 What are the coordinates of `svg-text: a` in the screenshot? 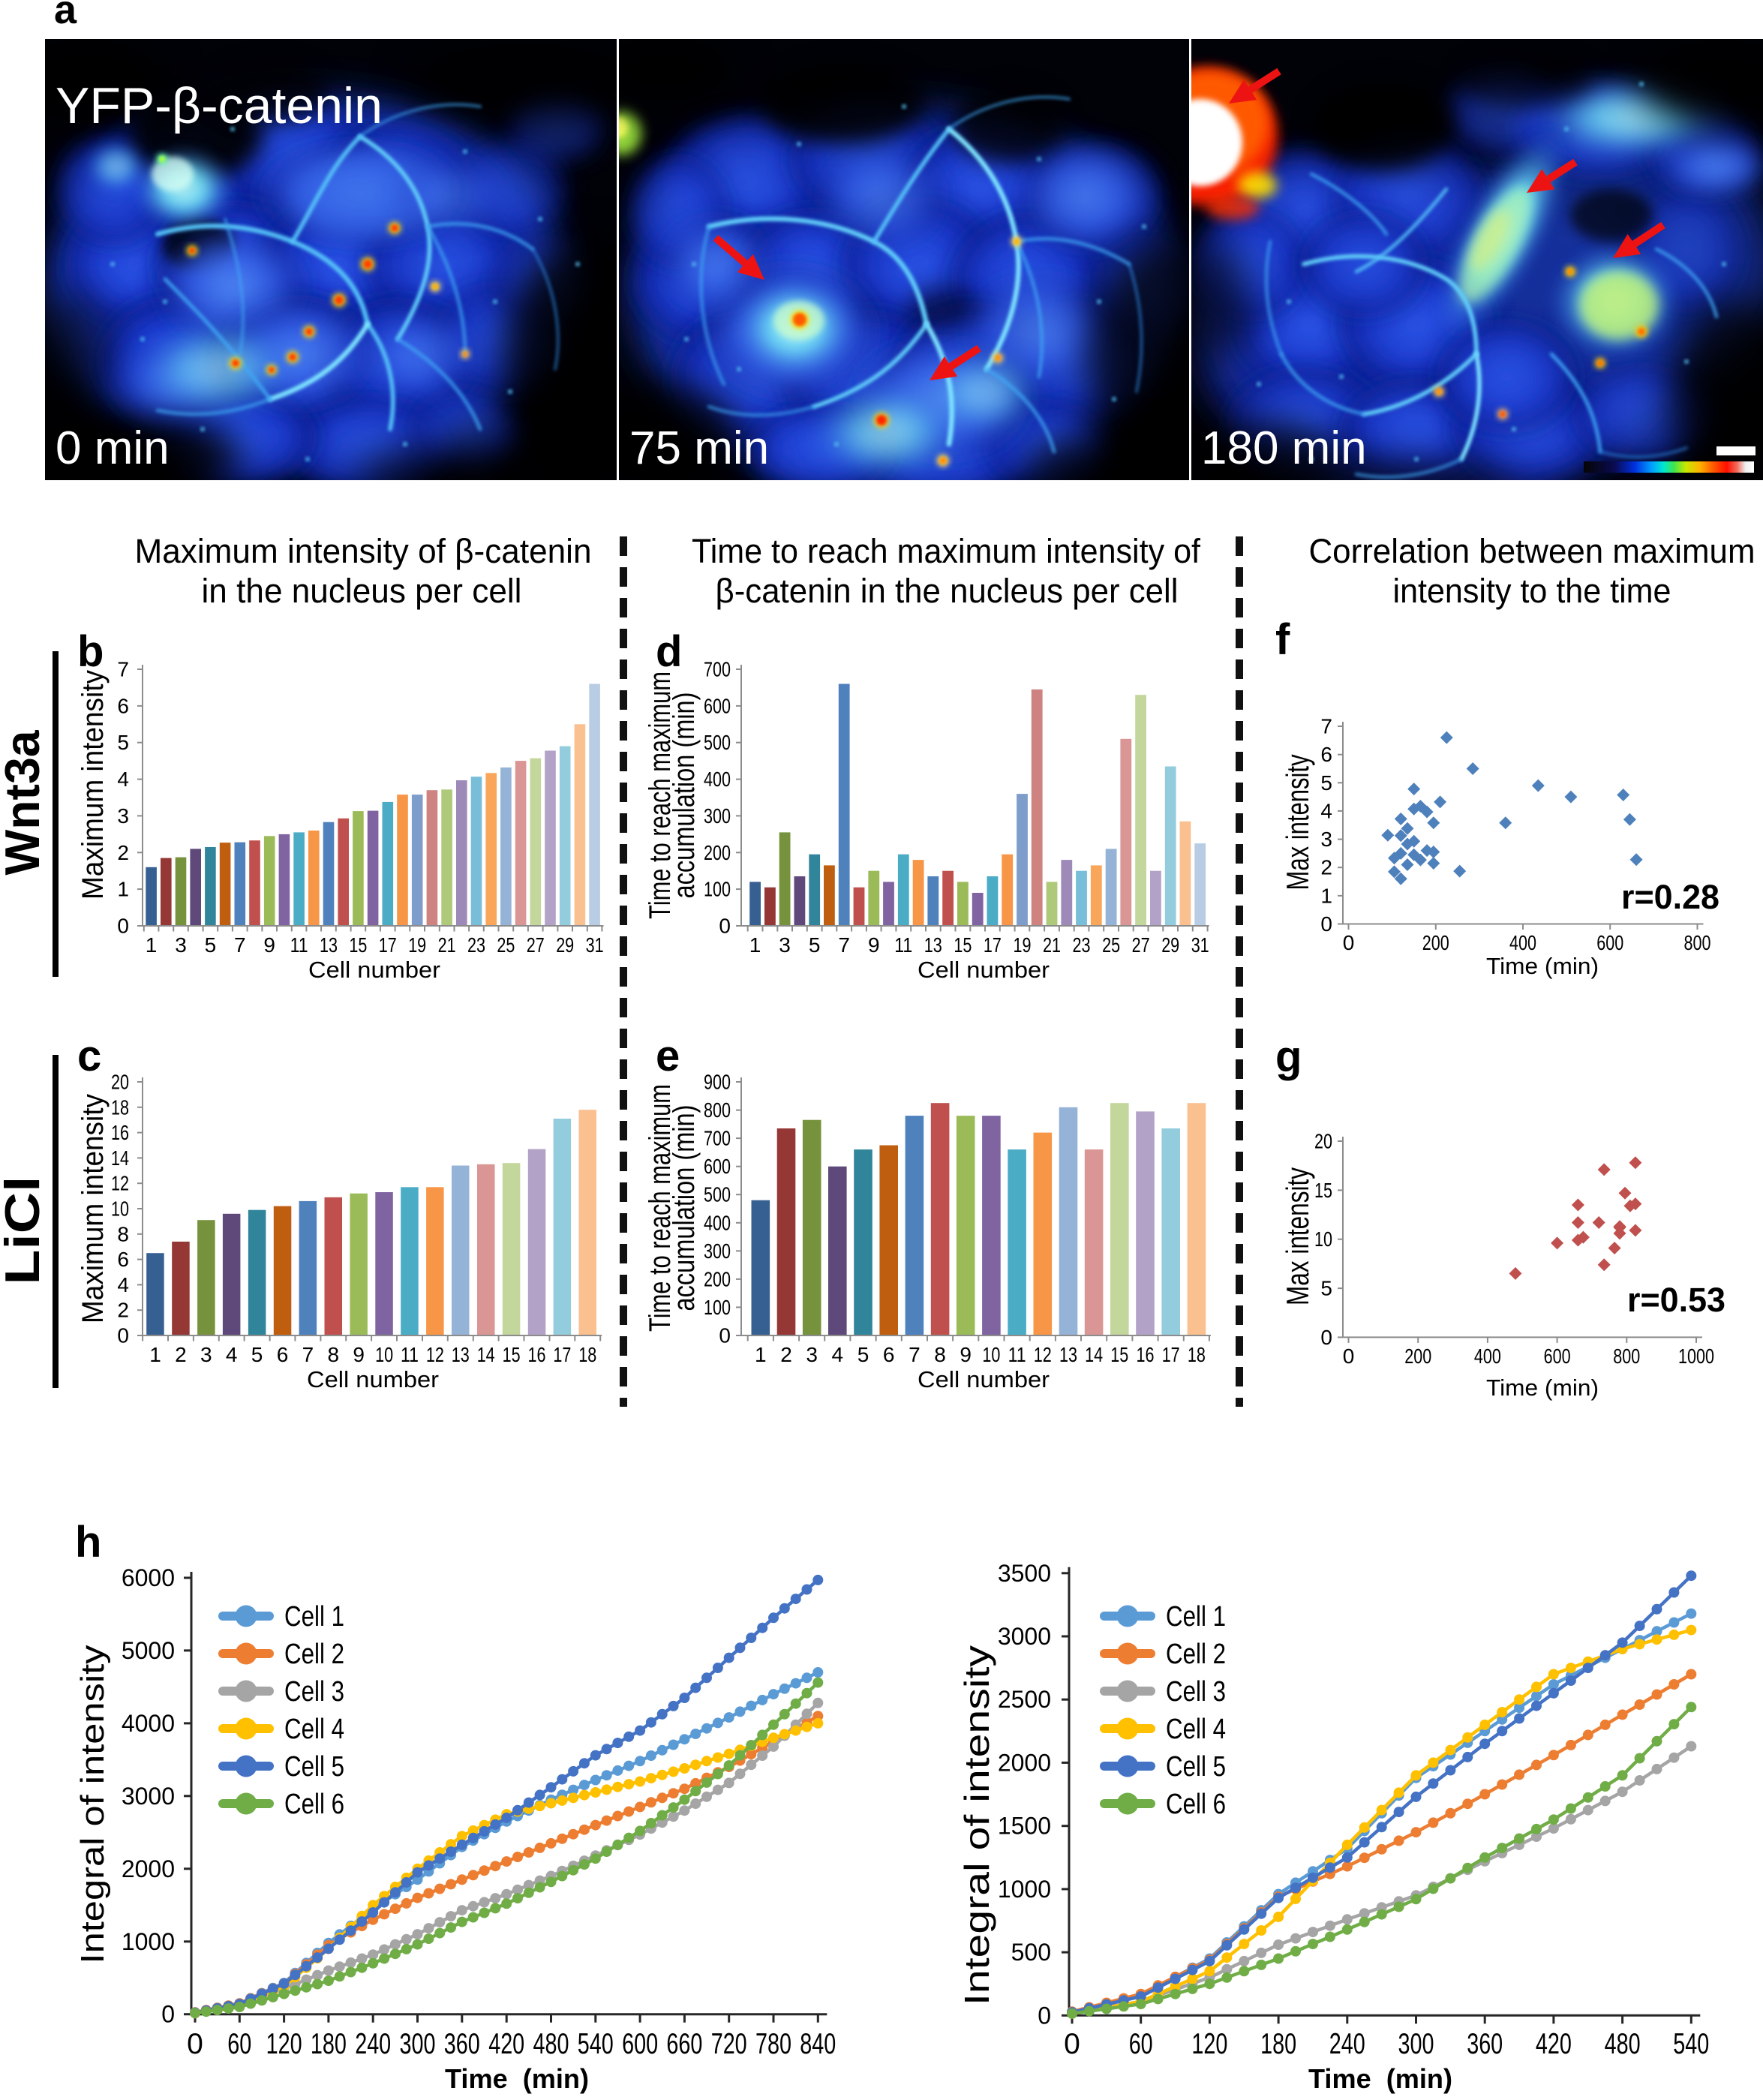 It's located at (65, 16).